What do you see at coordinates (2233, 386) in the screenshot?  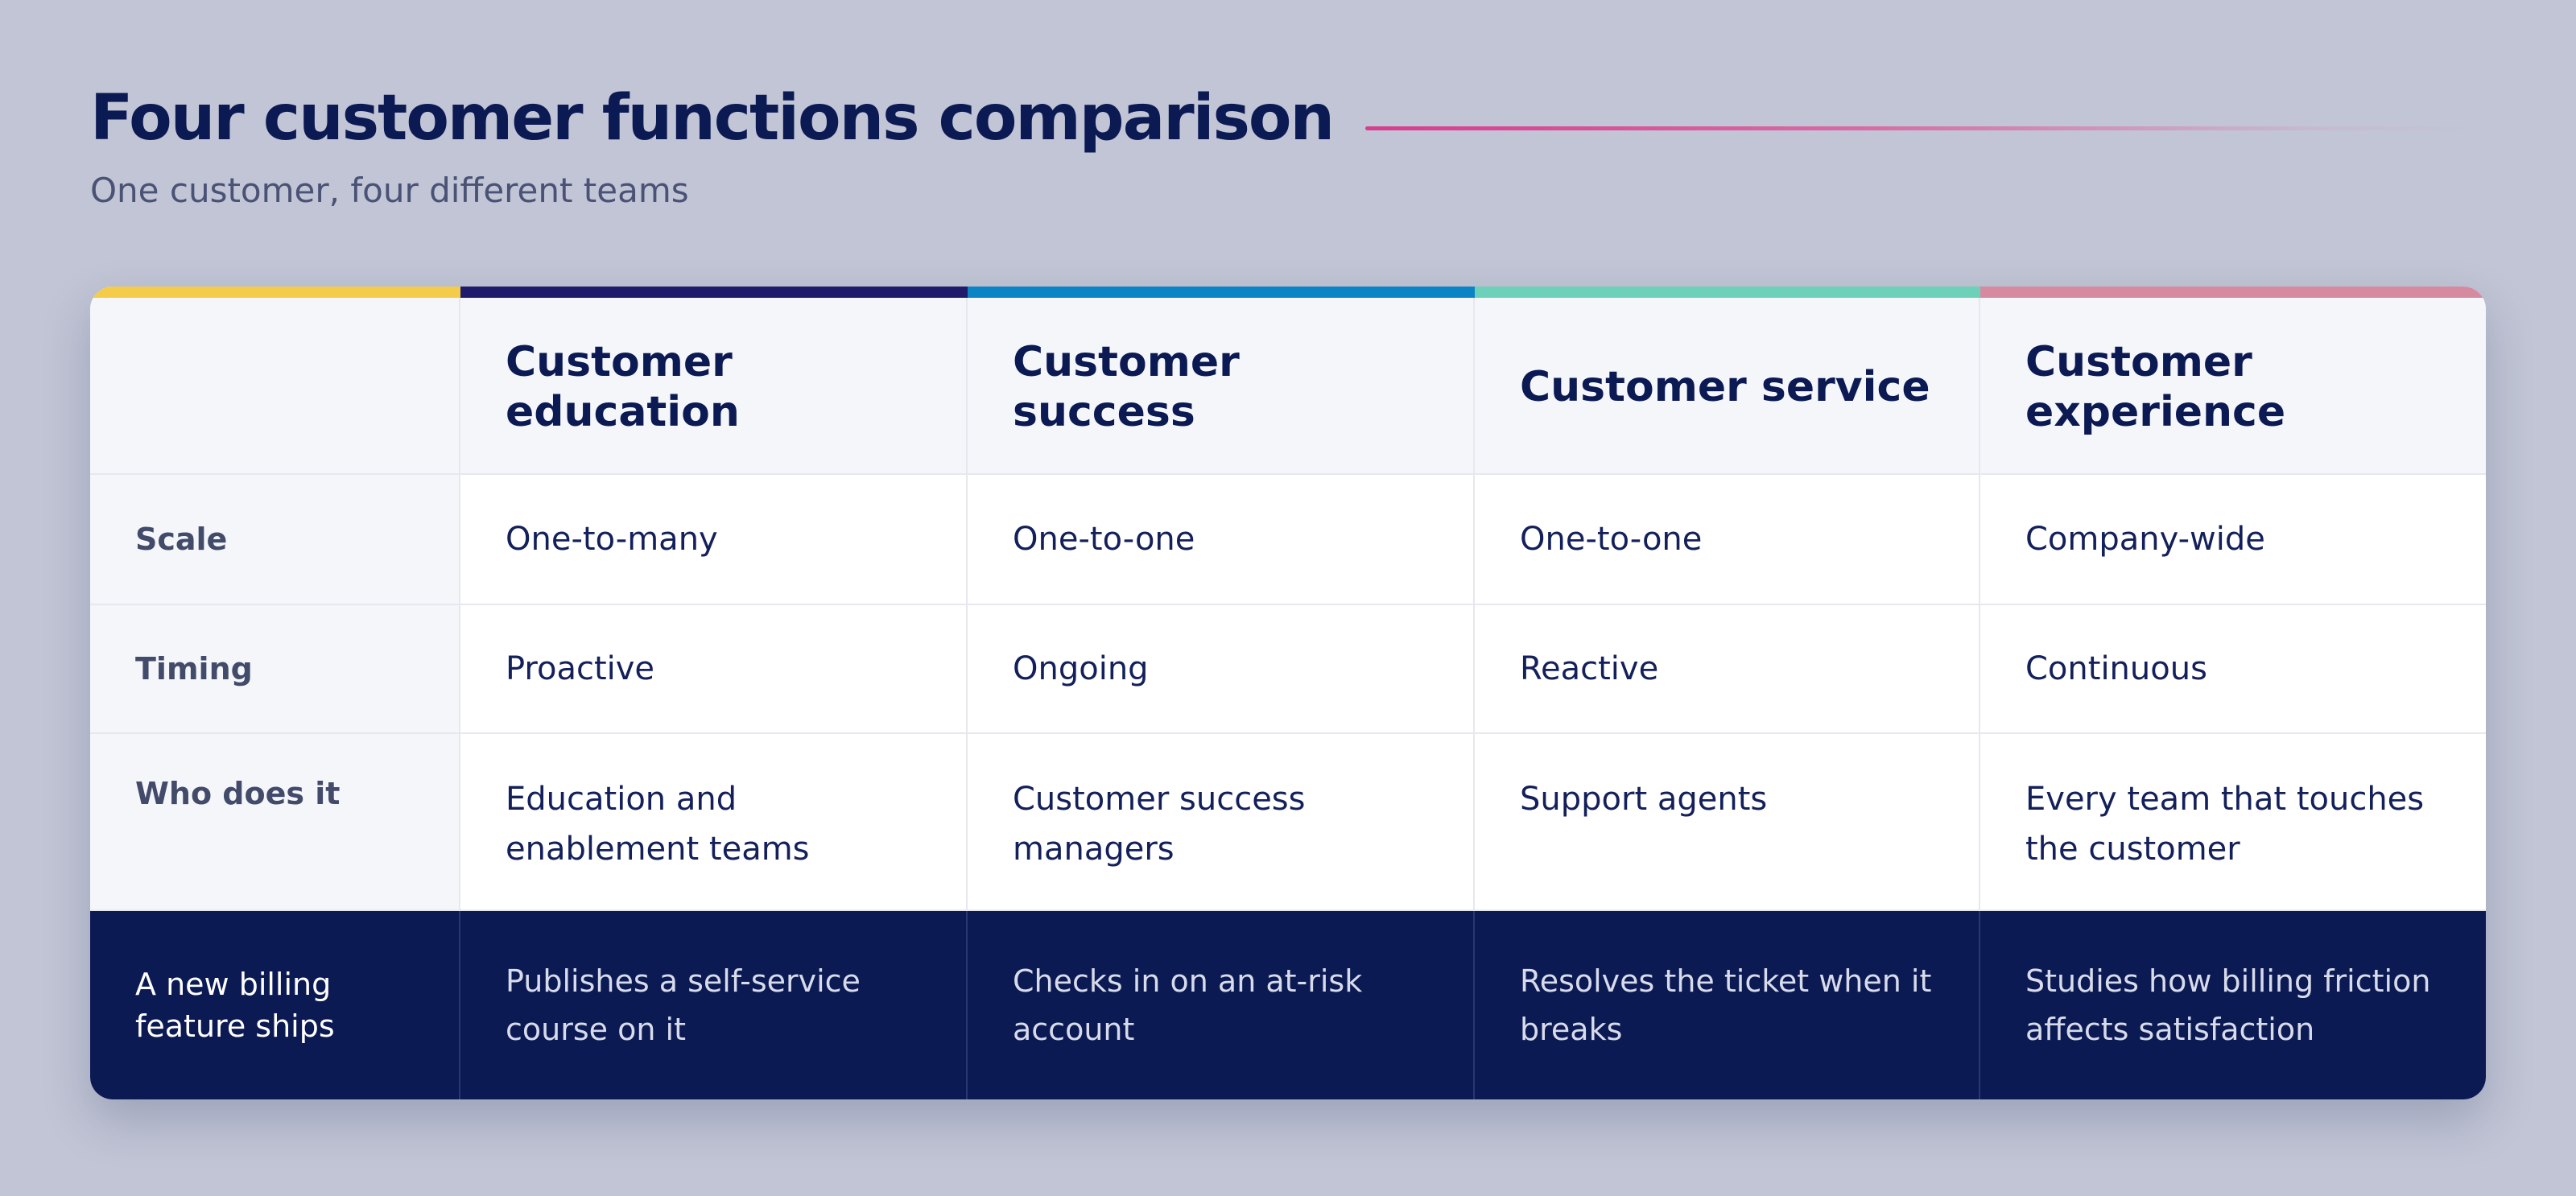 I see `column-header-experience: Customer experience` at bounding box center [2233, 386].